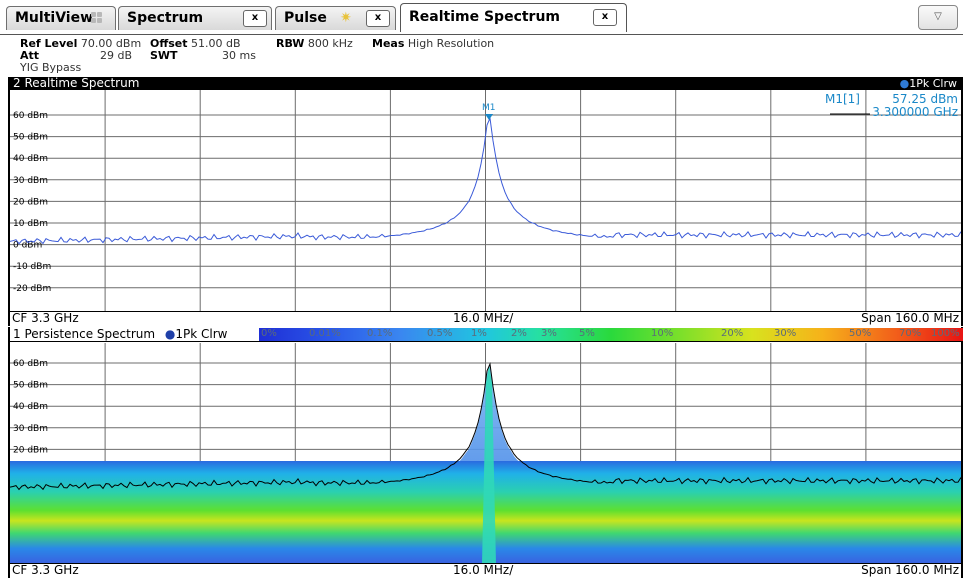  I want to click on legend-7: 5%, so click(587, 333).